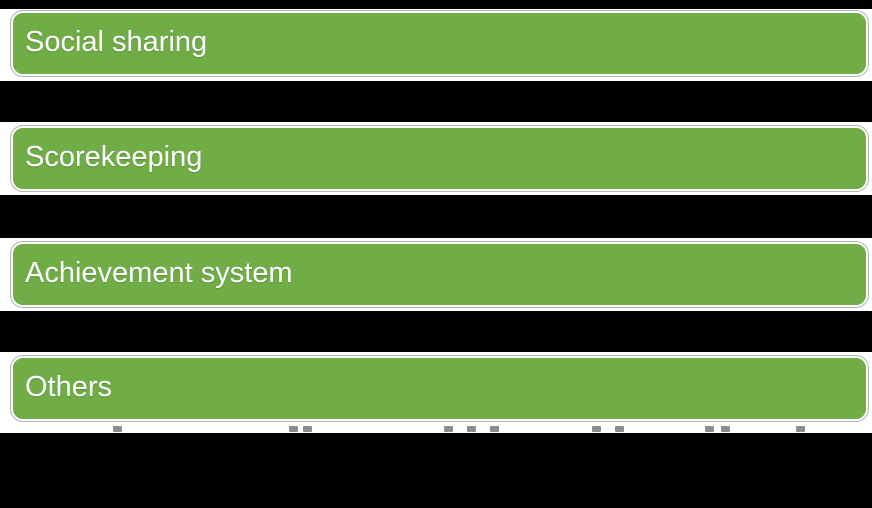  What do you see at coordinates (439, 274) in the screenshot?
I see `list-item-bar-achievement-system: Achievement system` at bounding box center [439, 274].